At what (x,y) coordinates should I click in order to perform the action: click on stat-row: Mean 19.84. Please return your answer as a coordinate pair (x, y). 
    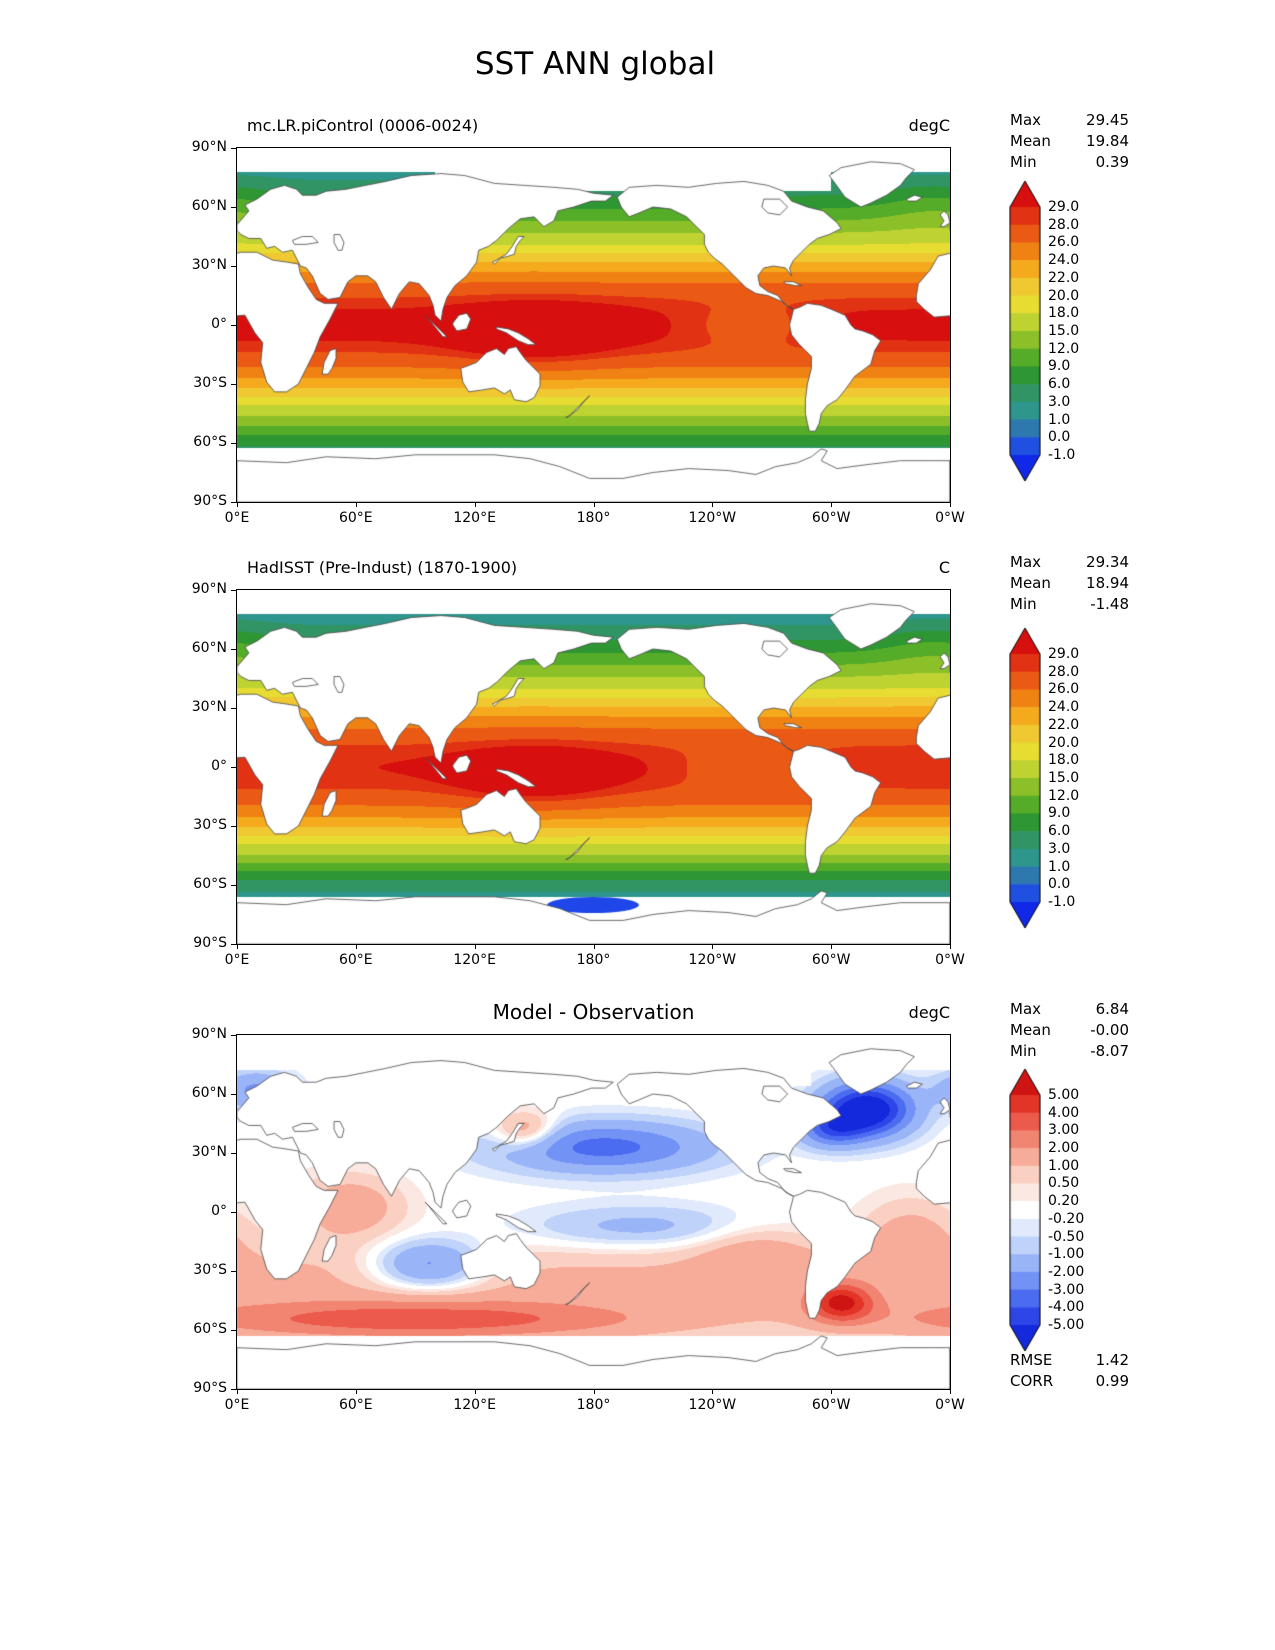
    Looking at the image, I should click on (1069, 141).